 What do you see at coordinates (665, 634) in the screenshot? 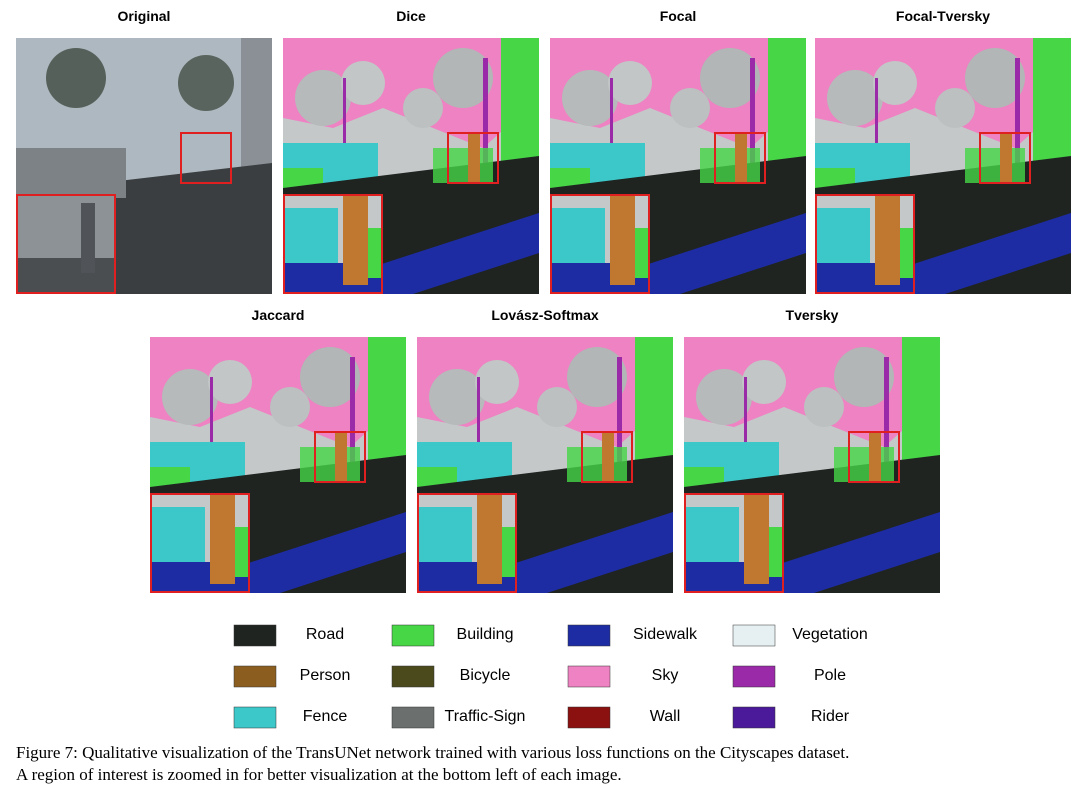
I see `legend-label: Sidewalk` at bounding box center [665, 634].